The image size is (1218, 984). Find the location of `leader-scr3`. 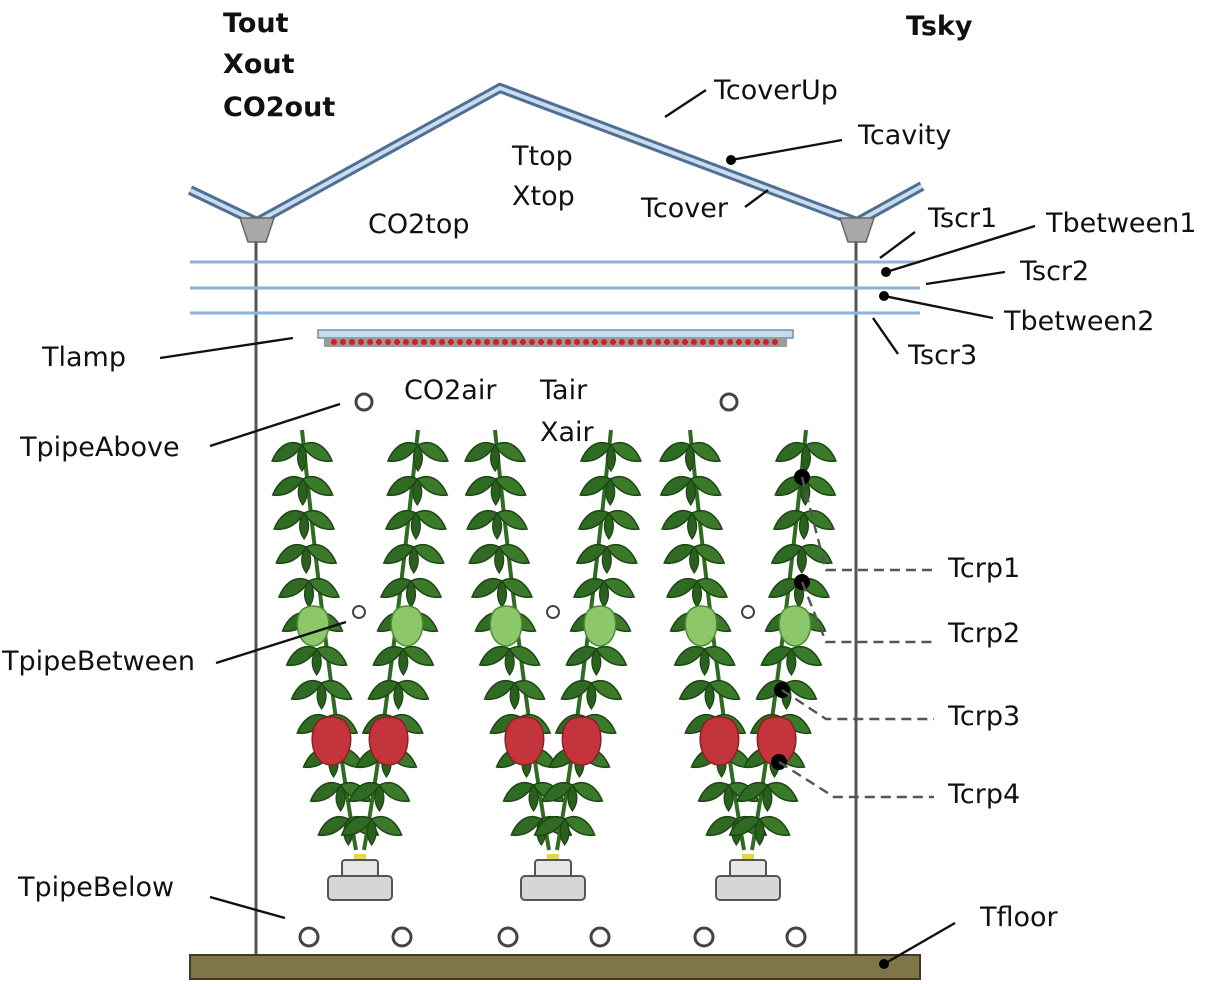

leader-scr3 is located at coordinates (885, 336).